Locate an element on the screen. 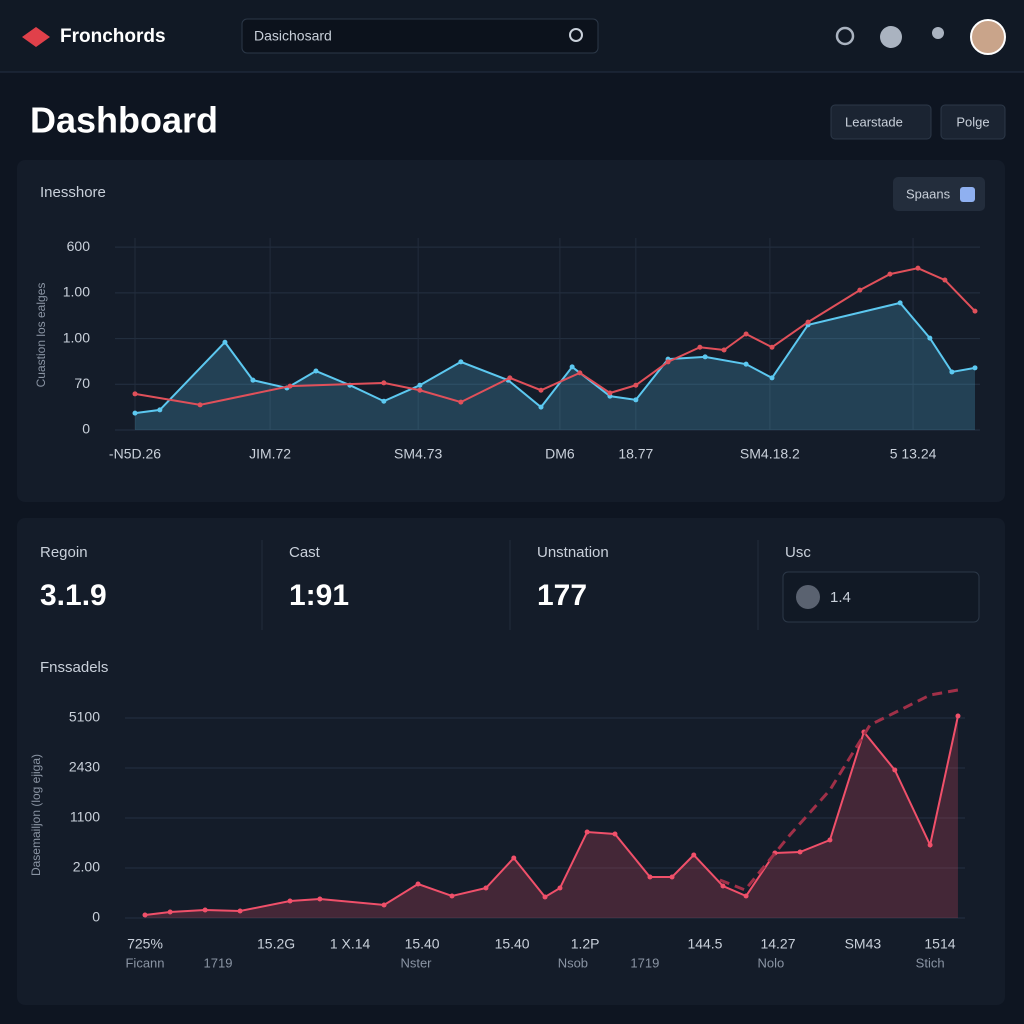 The height and width of the screenshot is (1024, 1024). area is located at coordinates (555, 366).